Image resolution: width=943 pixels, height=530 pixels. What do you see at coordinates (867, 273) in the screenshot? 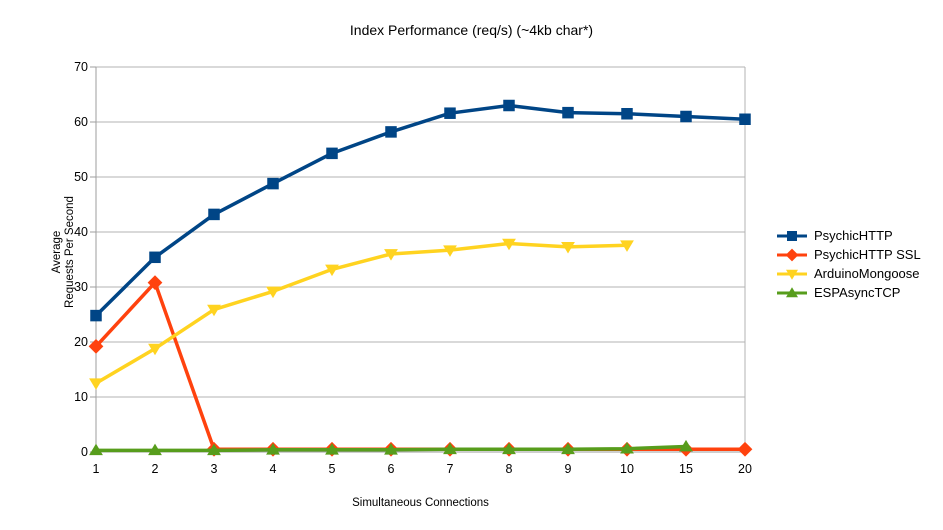
I see `legend-label: ArduinoMongoose` at bounding box center [867, 273].